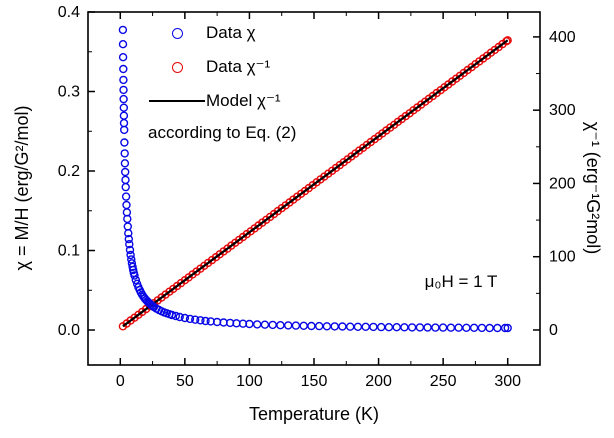 This screenshot has height=438, width=614. I want to click on right-y-tick-label: 300, so click(562, 110).